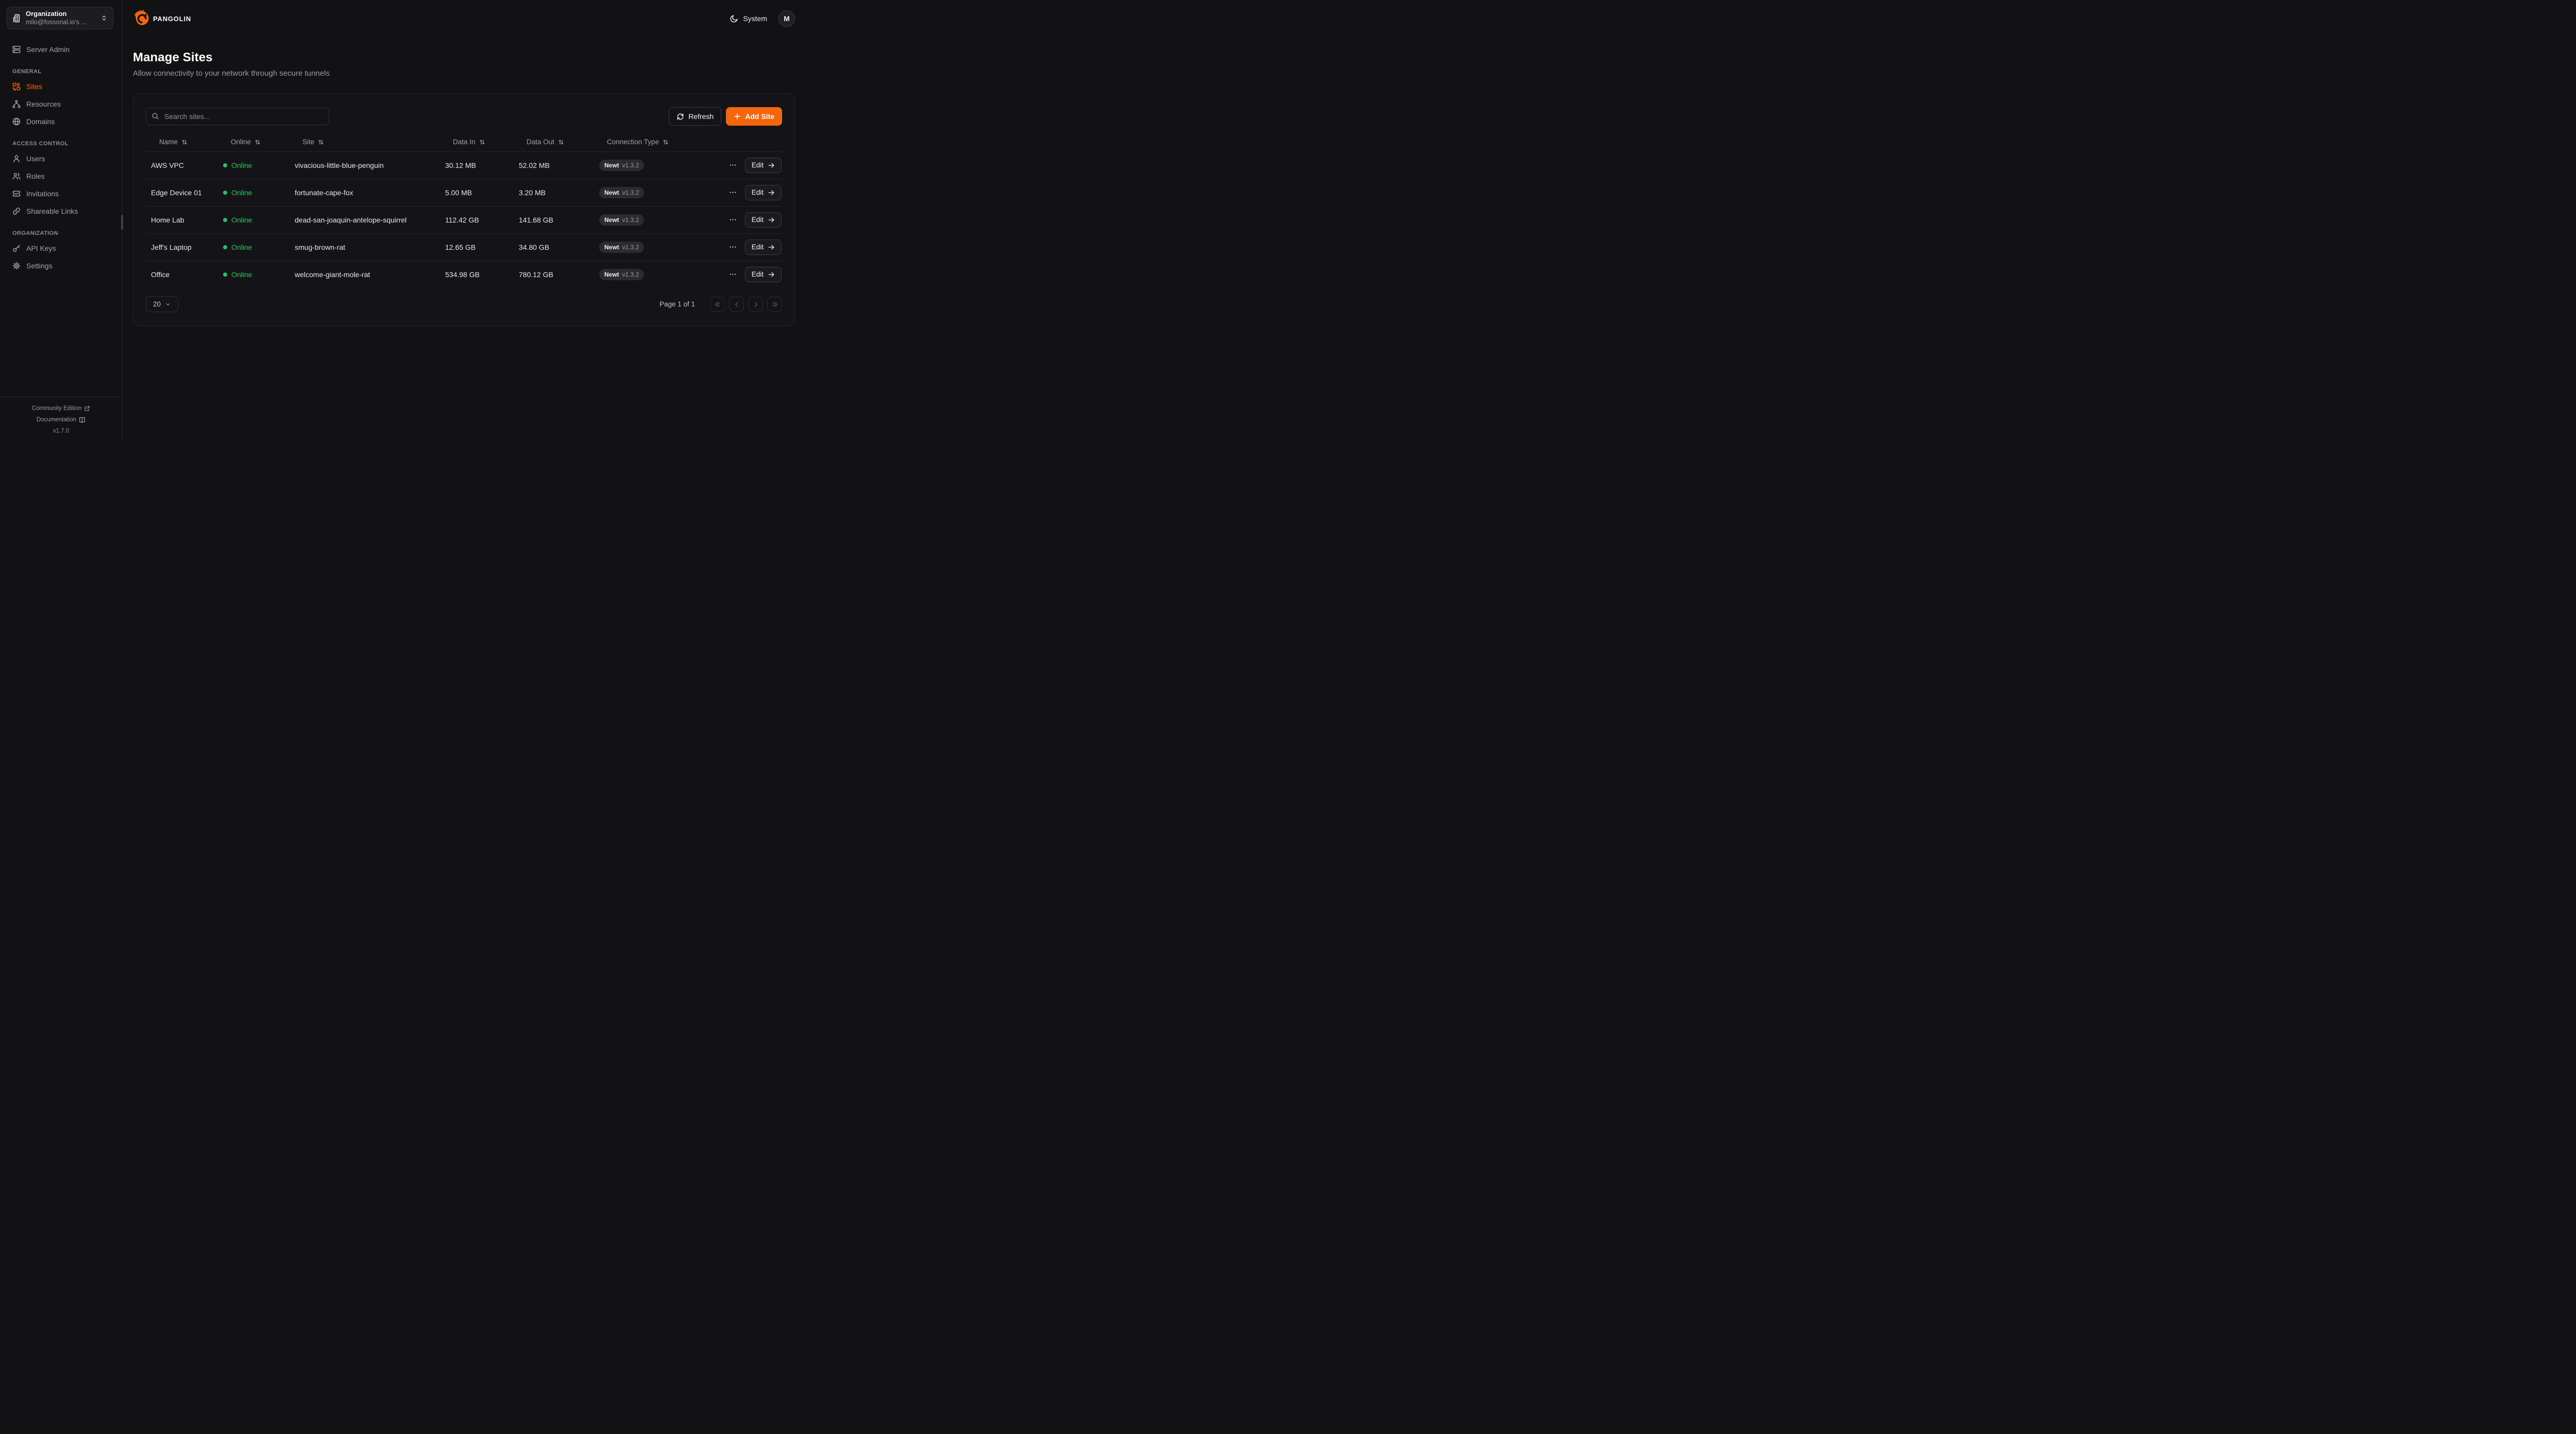 The image size is (2576, 1434). What do you see at coordinates (122, 222) in the screenshot?
I see `sidebar-resize-handle` at bounding box center [122, 222].